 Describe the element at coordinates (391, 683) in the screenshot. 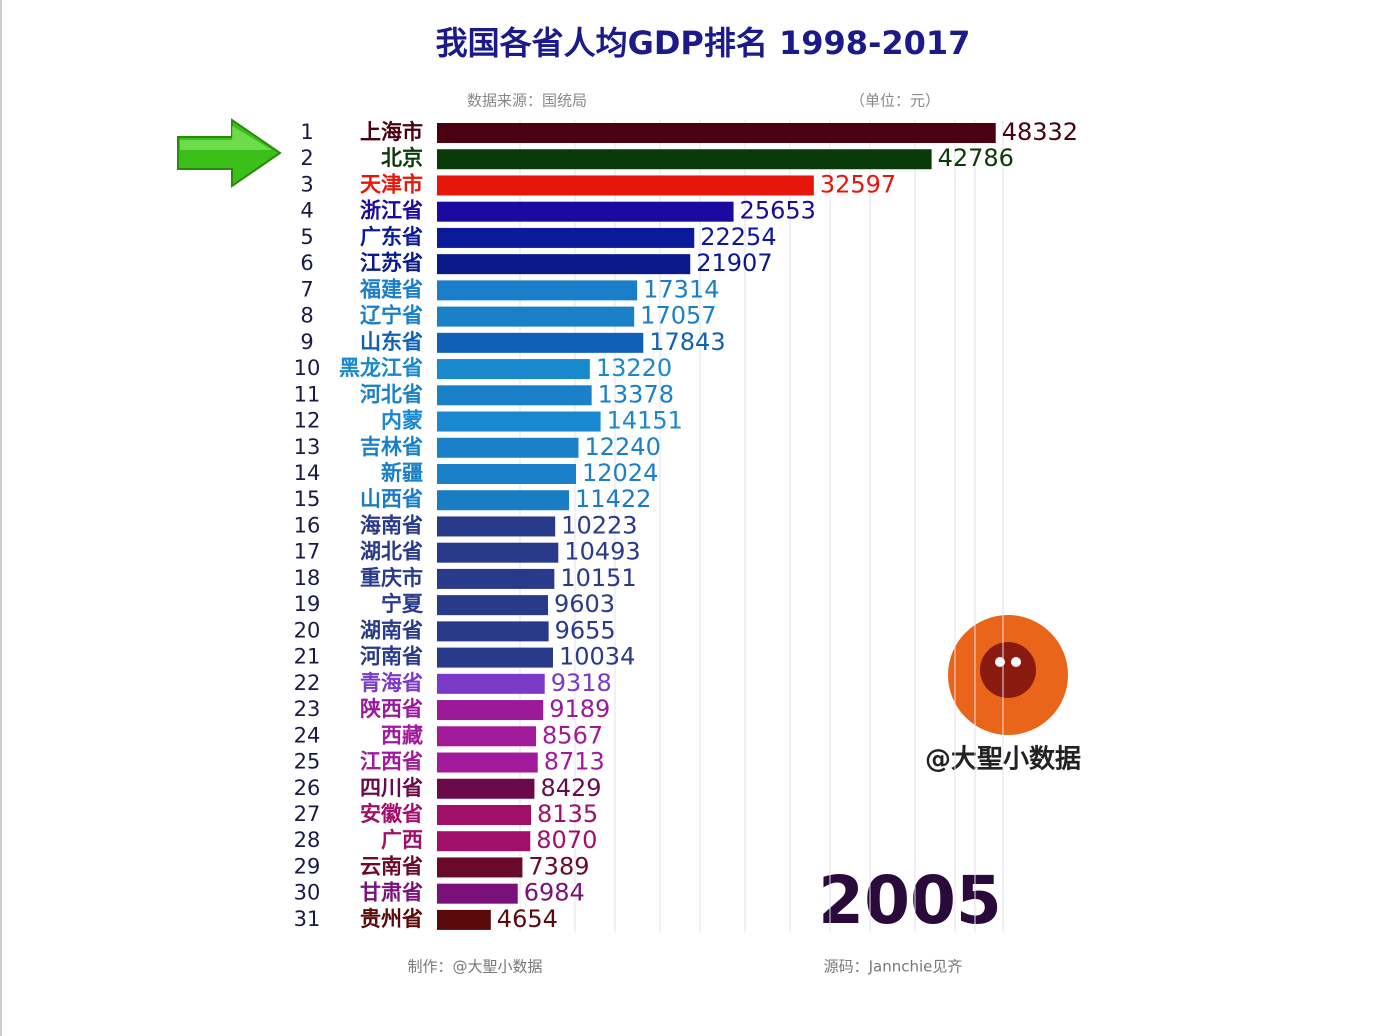

I see `category-label: 青海省` at that location.